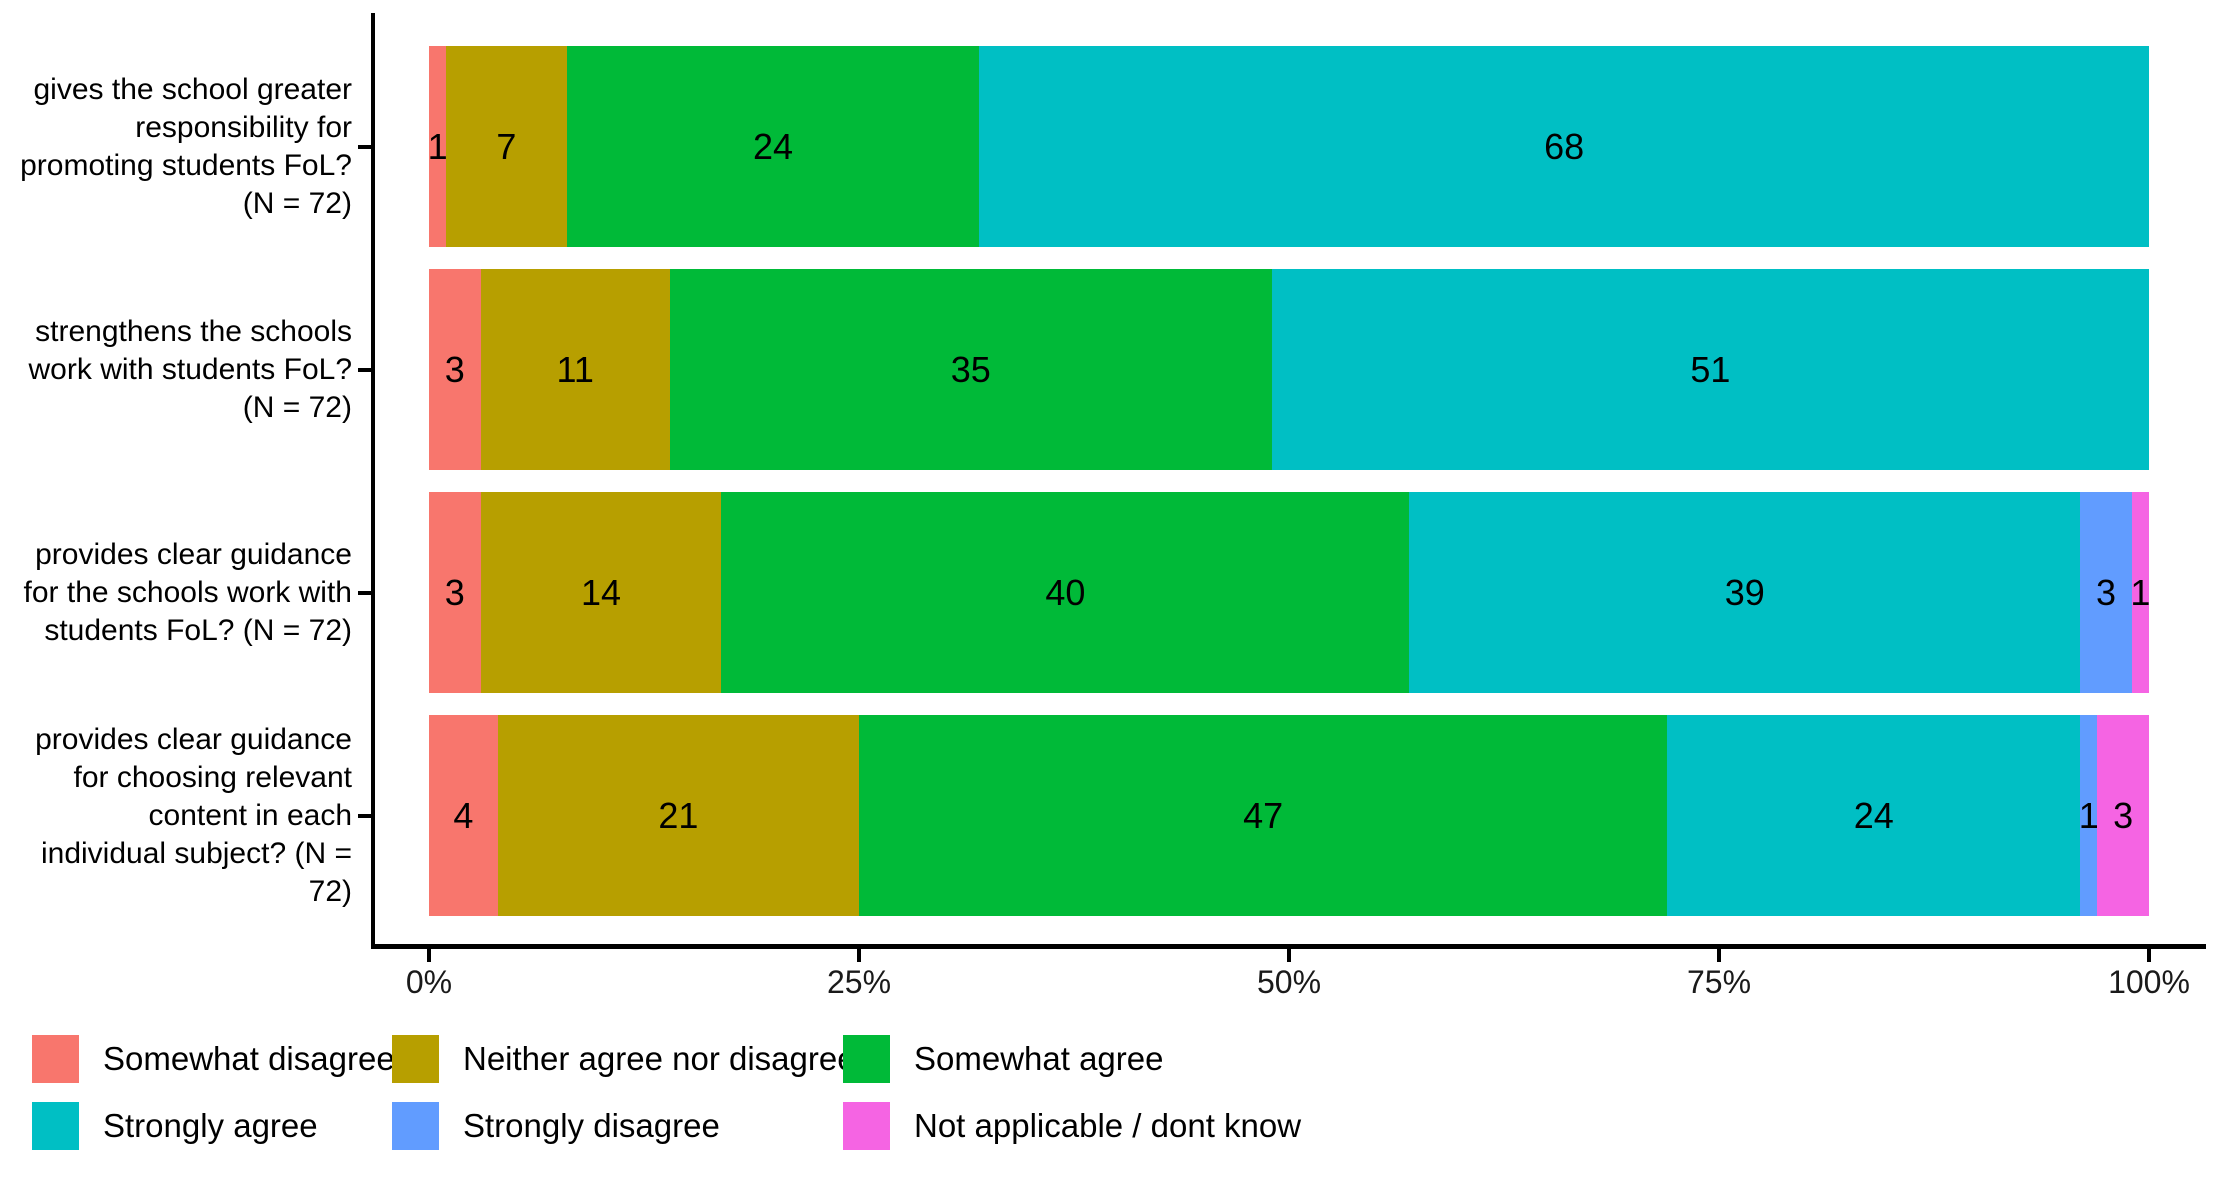 The image size is (2240, 1180). What do you see at coordinates (210, 1125) in the screenshot?
I see `legend-item-label: Strongly agree` at bounding box center [210, 1125].